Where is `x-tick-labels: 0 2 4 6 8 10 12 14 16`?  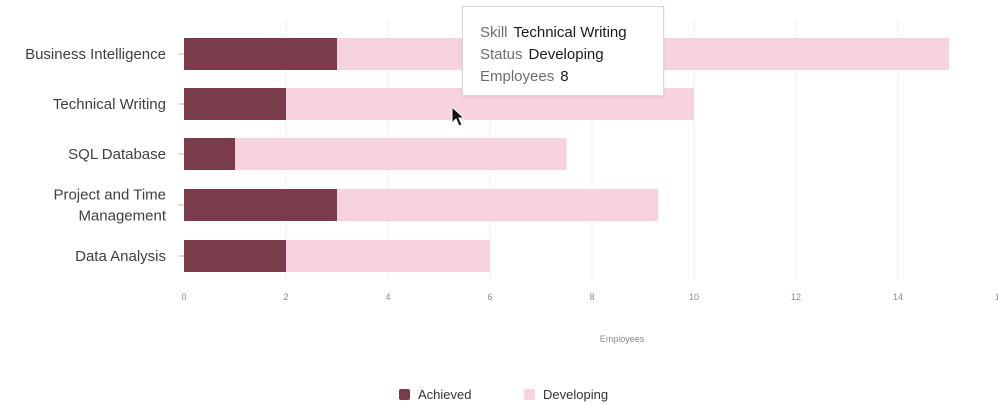 x-tick-labels: 0 2 4 6 8 10 12 14 16 is located at coordinates (589, 297).